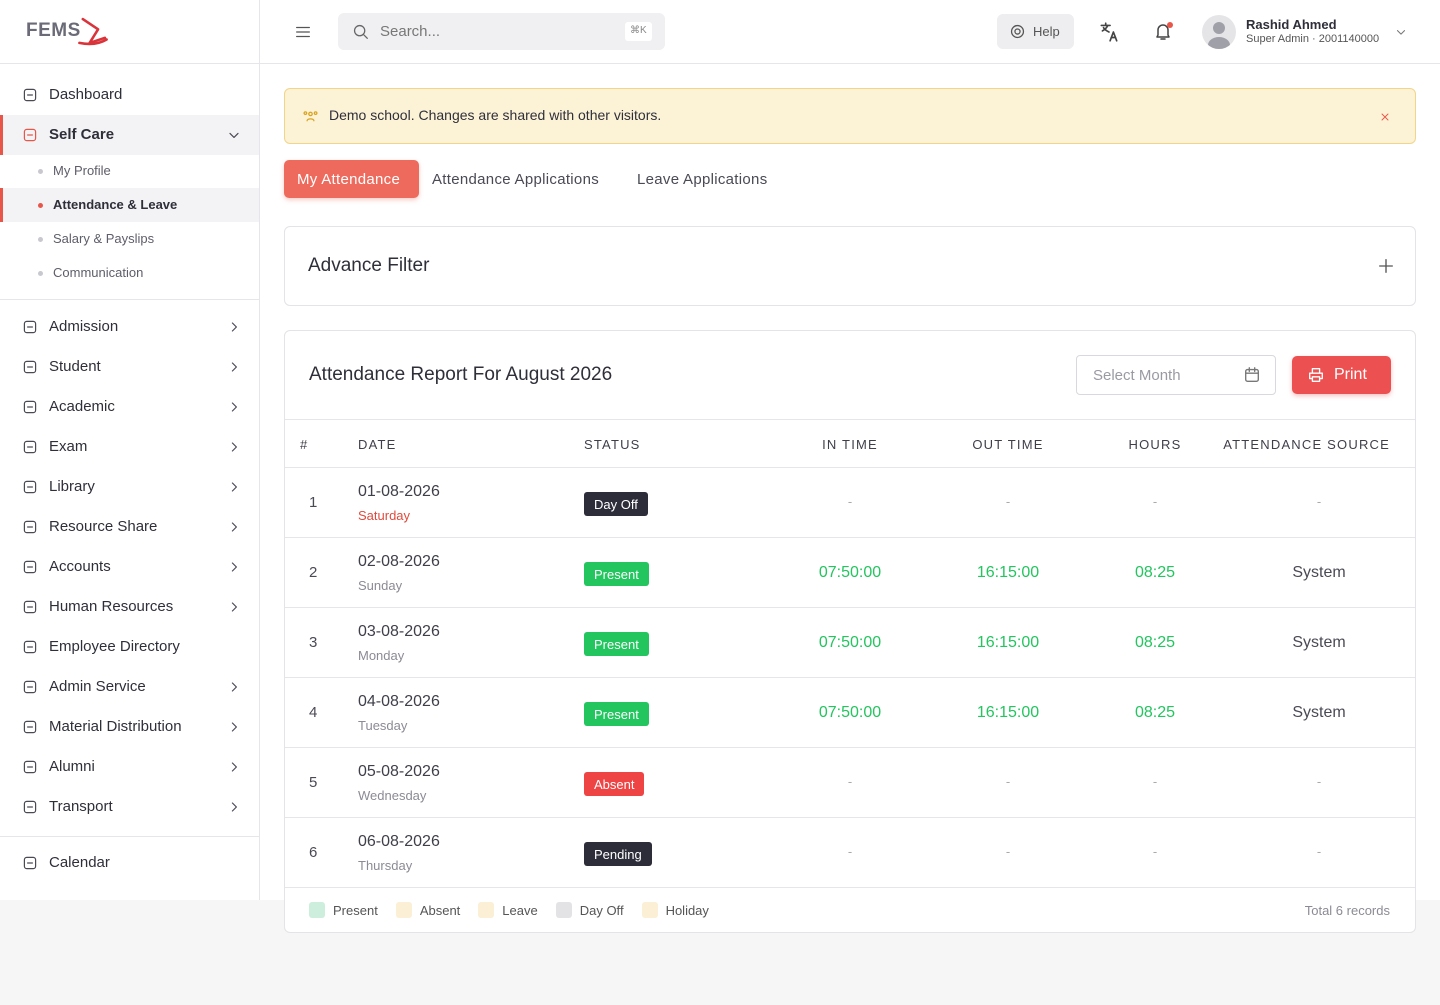 The width and height of the screenshot is (1440, 1005). What do you see at coordinates (129, 447) in the screenshot?
I see `nav-item: Exam` at bounding box center [129, 447].